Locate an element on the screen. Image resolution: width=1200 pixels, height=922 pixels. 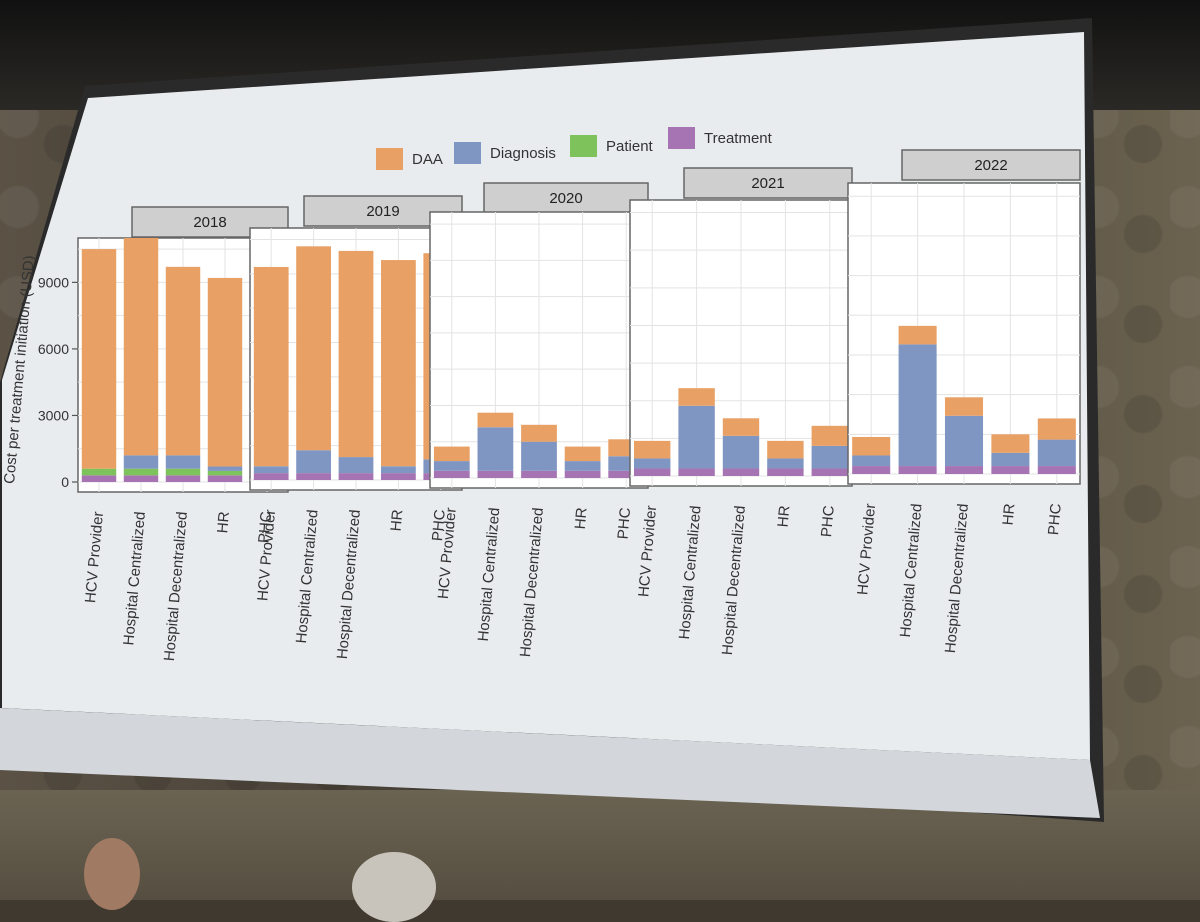
bar-2020-hcv-provider is located at coordinates (451, 462).